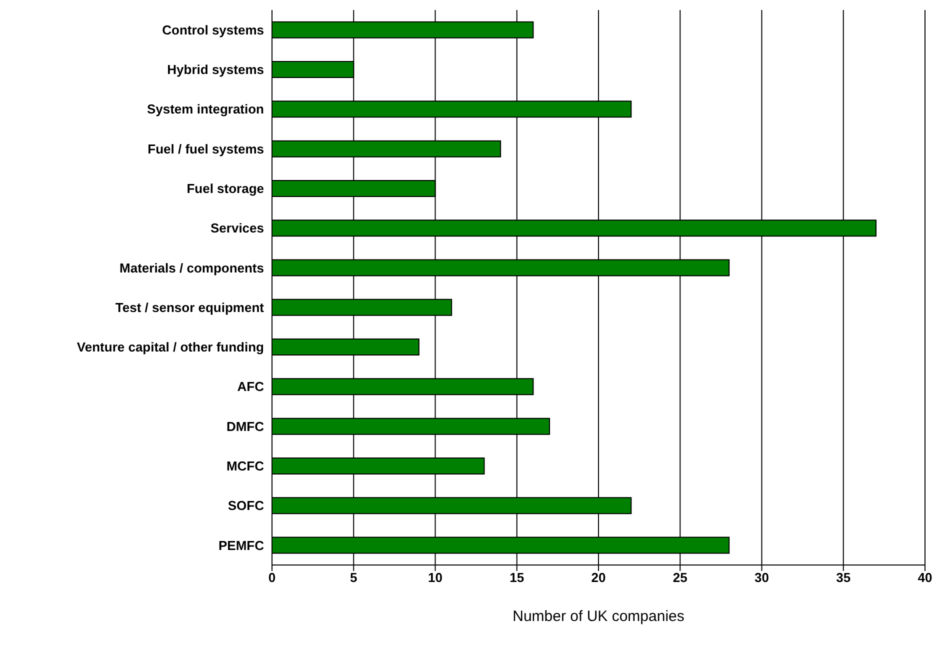 This screenshot has height=646, width=935. What do you see at coordinates (245, 466) in the screenshot?
I see `y-tick-label: MCFC` at bounding box center [245, 466].